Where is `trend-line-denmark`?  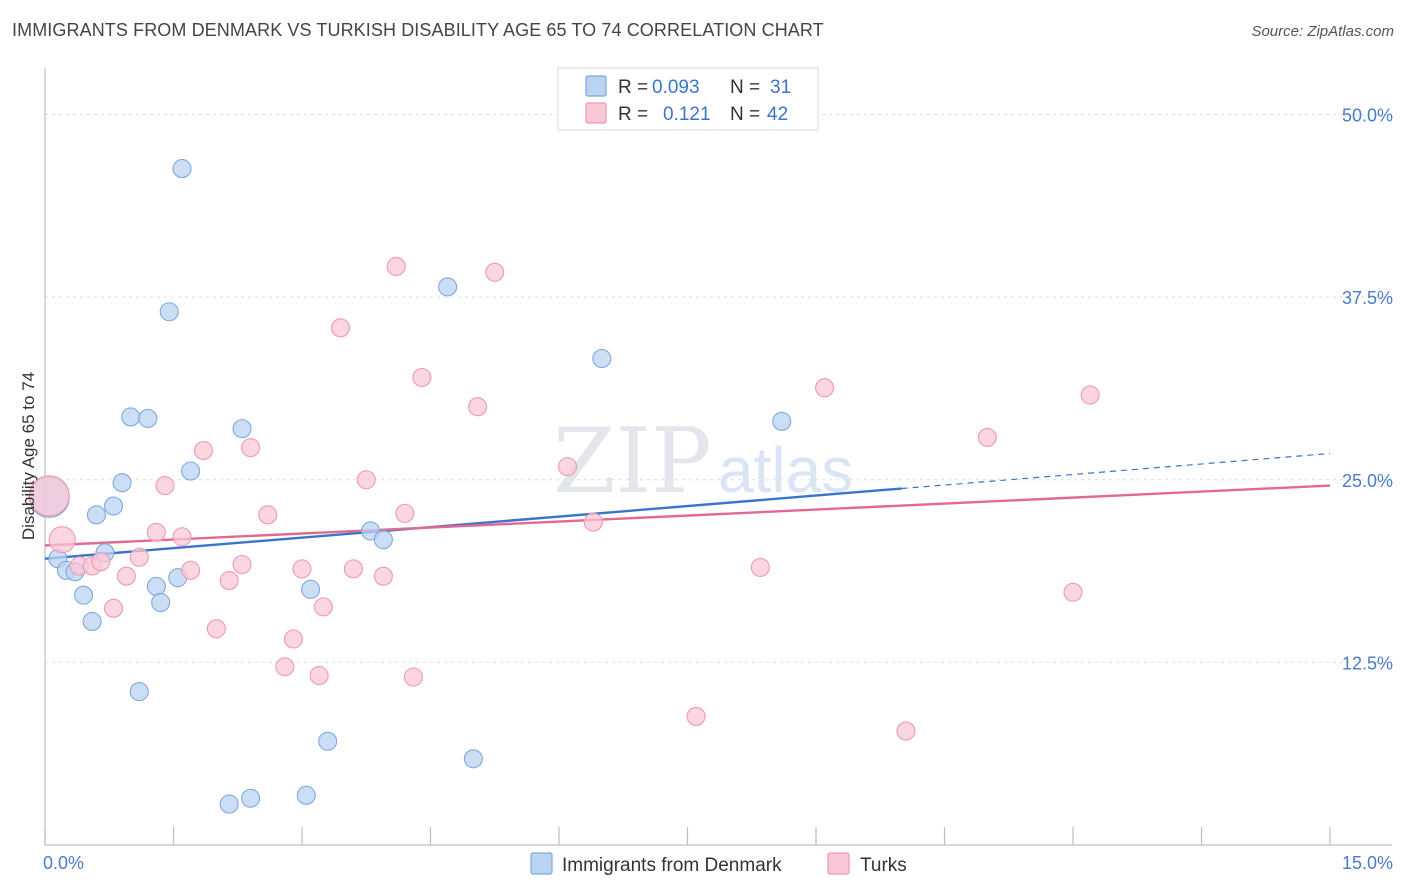 trend-line-denmark is located at coordinates (473, 523).